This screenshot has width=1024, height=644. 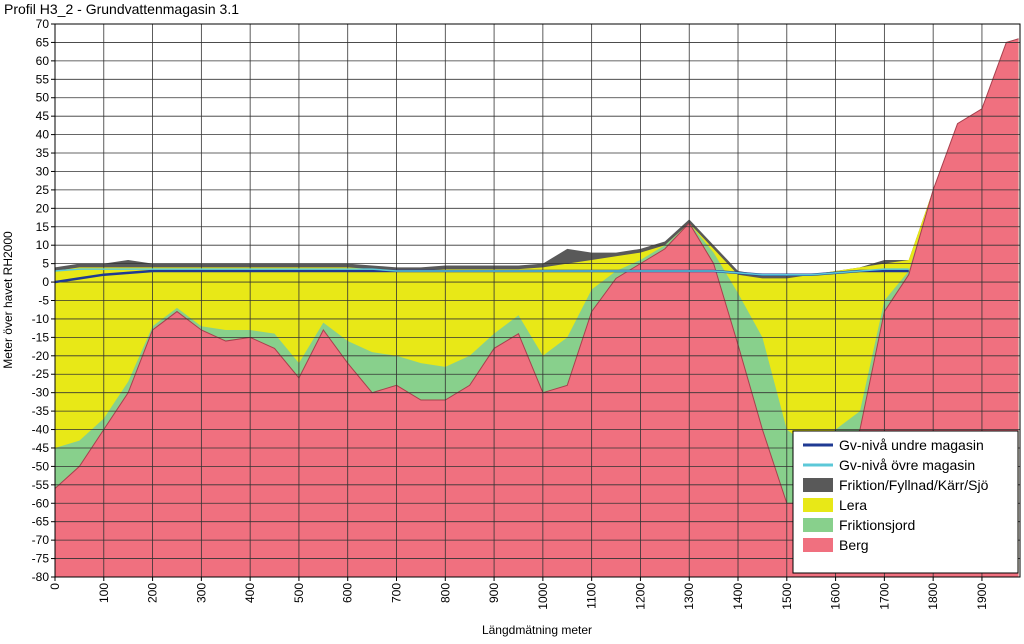 What do you see at coordinates (543, 596) in the screenshot?
I see `x-tick-label: 1000` at bounding box center [543, 596].